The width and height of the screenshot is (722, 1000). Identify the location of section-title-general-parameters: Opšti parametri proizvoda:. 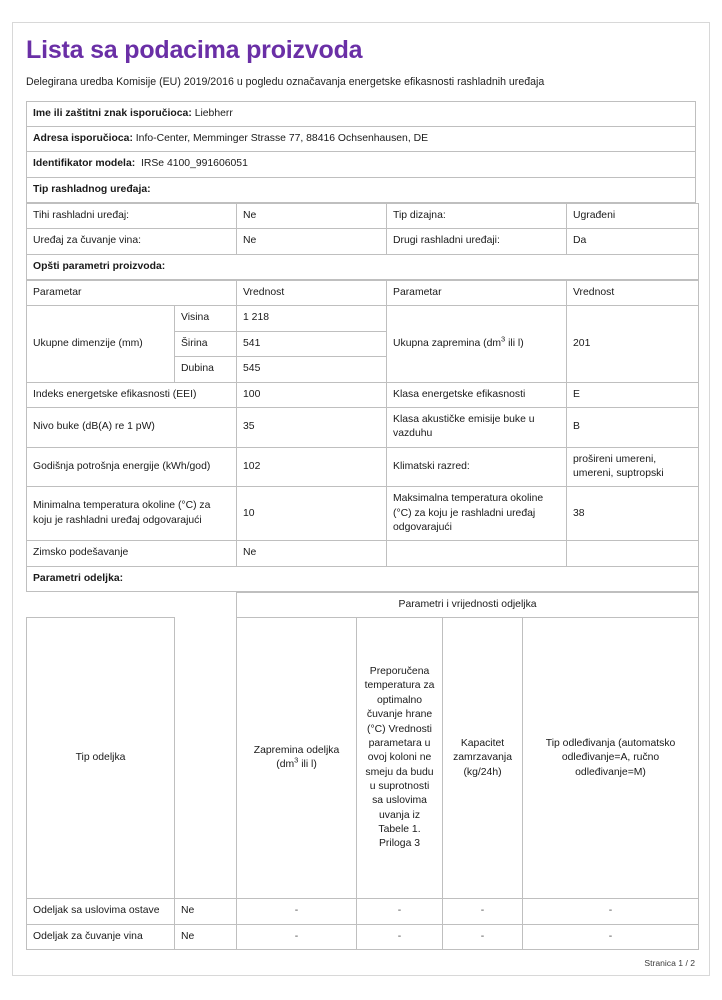
(362, 267).